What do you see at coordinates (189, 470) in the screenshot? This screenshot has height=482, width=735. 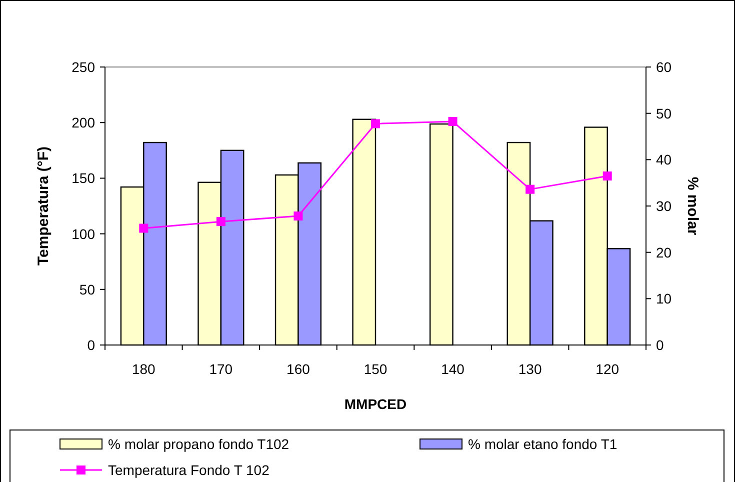 I see `legend-label: Temperatura Fondo T 102` at bounding box center [189, 470].